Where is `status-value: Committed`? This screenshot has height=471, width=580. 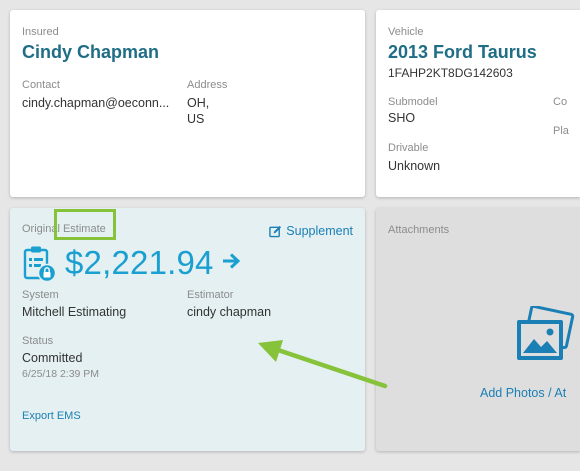 status-value: Committed is located at coordinates (52, 358).